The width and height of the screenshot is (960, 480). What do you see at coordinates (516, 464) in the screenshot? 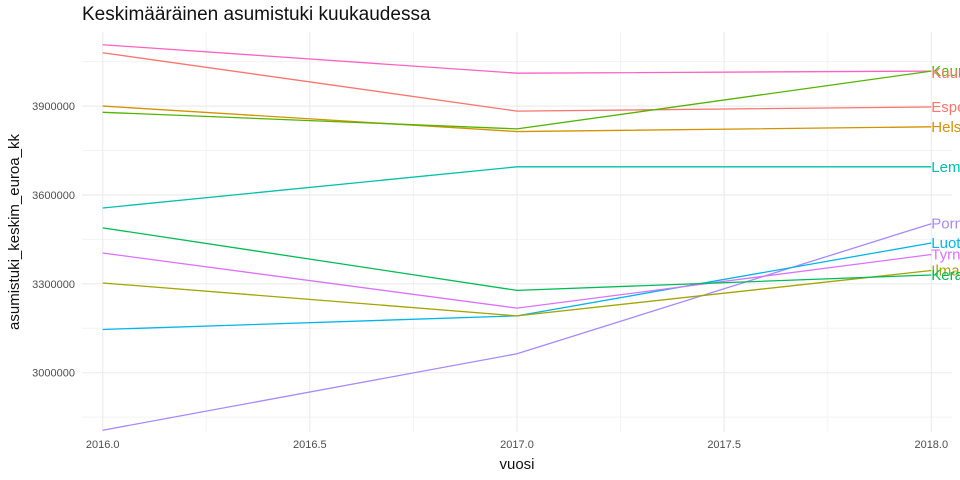
I see `x-axis-title: vuosi` at bounding box center [516, 464].